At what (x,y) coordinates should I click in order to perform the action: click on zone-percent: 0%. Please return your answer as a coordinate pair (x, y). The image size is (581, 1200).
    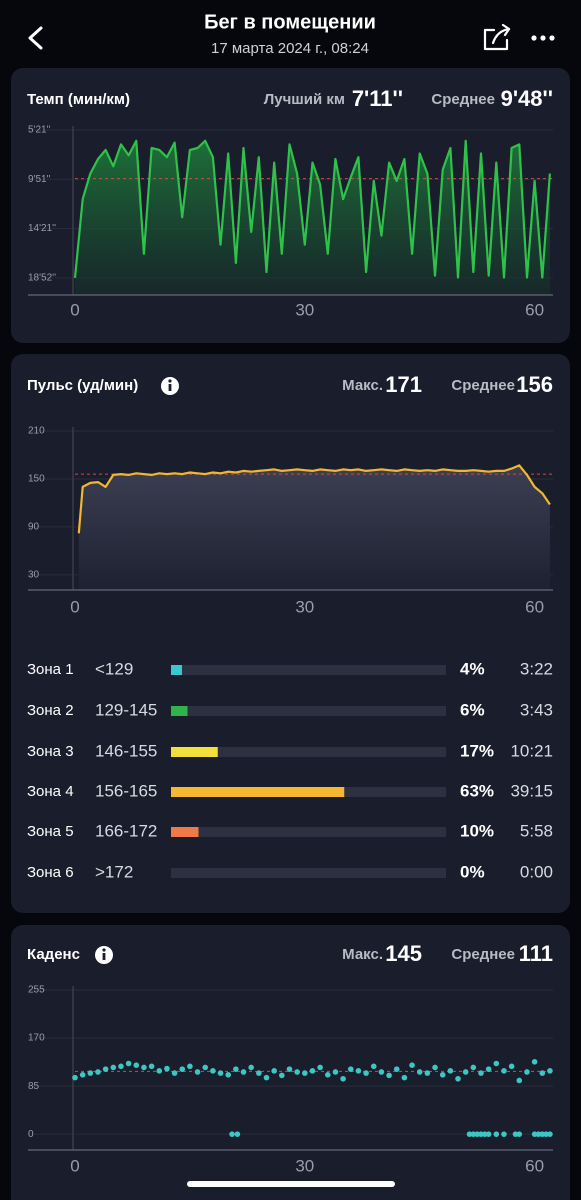
    Looking at the image, I should click on (472, 871).